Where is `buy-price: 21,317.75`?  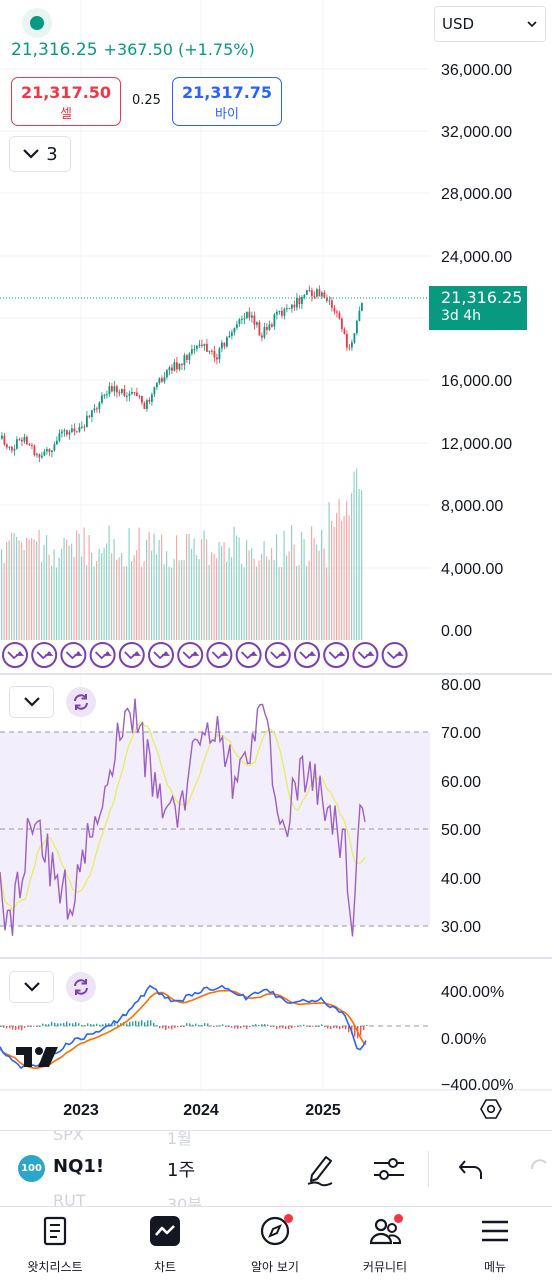
buy-price: 21,317.75 is located at coordinates (227, 92).